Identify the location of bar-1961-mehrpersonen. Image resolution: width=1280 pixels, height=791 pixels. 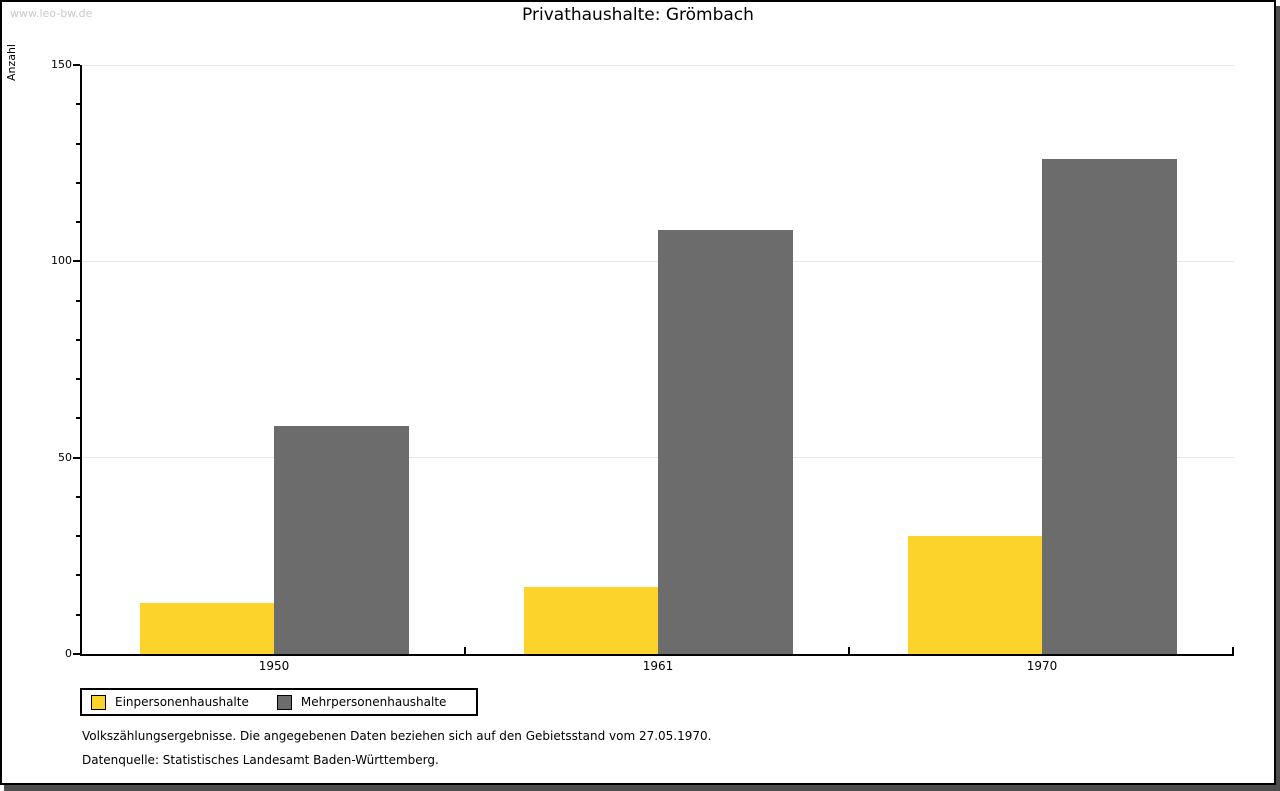
(725, 441).